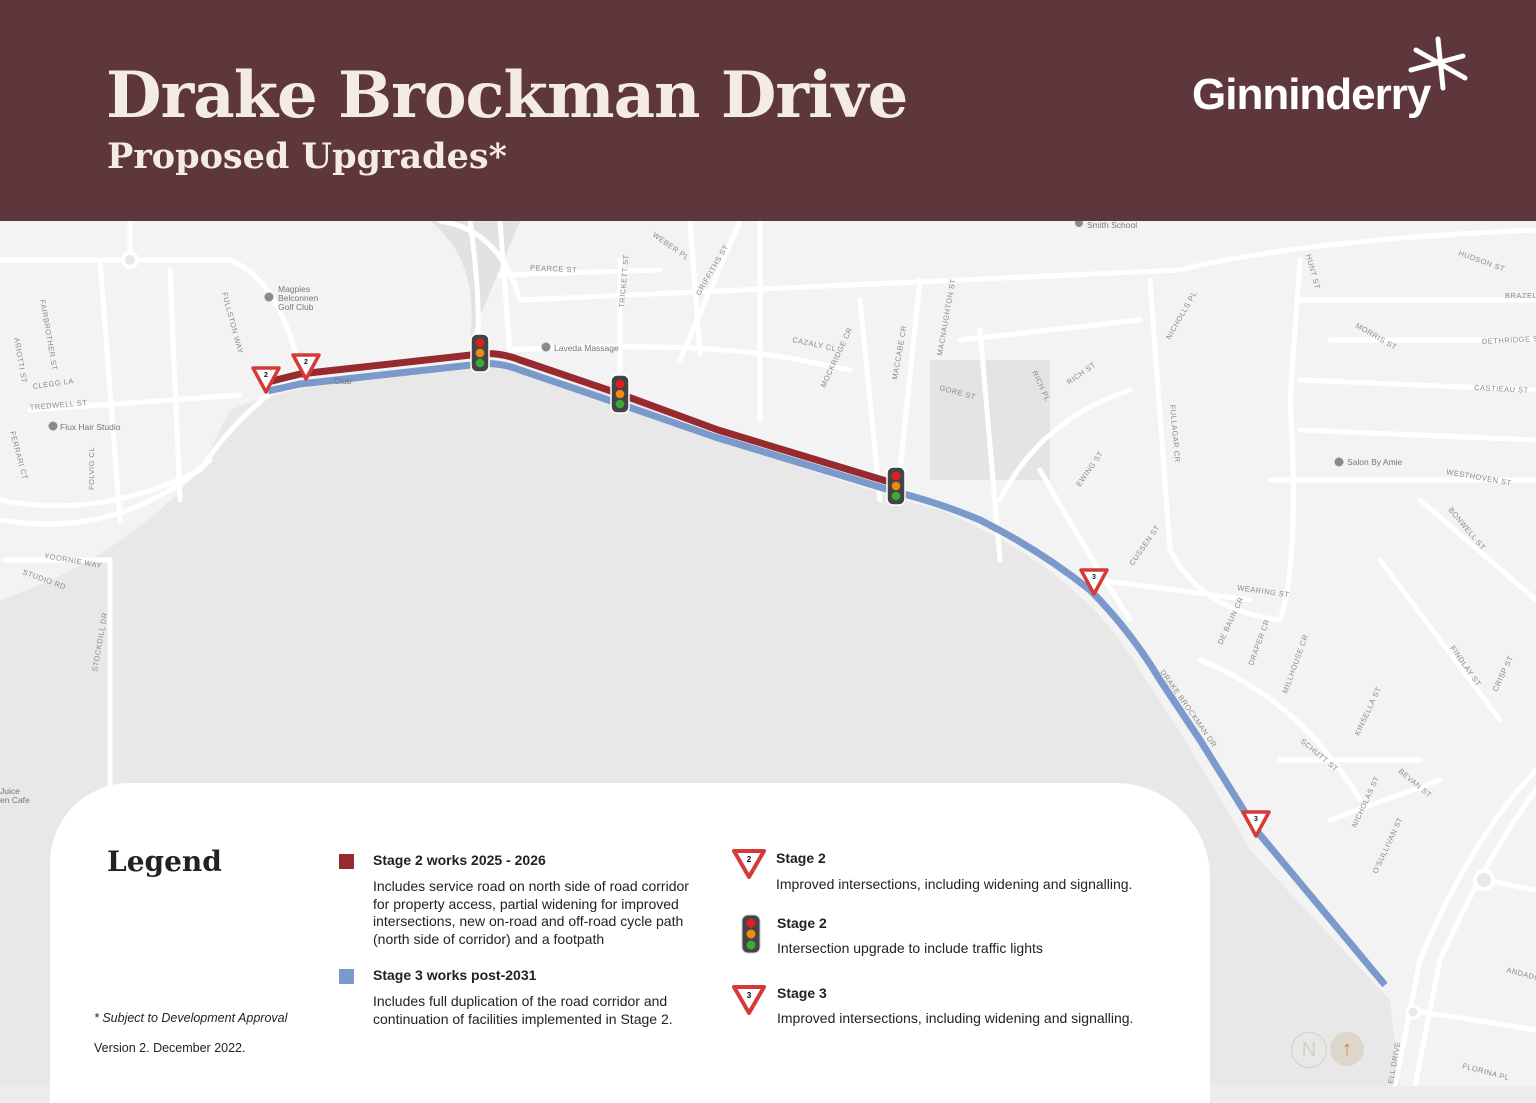 This screenshot has width=1536, height=1103. What do you see at coordinates (10, 791) in the screenshot?
I see `poi-juice: Juice` at bounding box center [10, 791].